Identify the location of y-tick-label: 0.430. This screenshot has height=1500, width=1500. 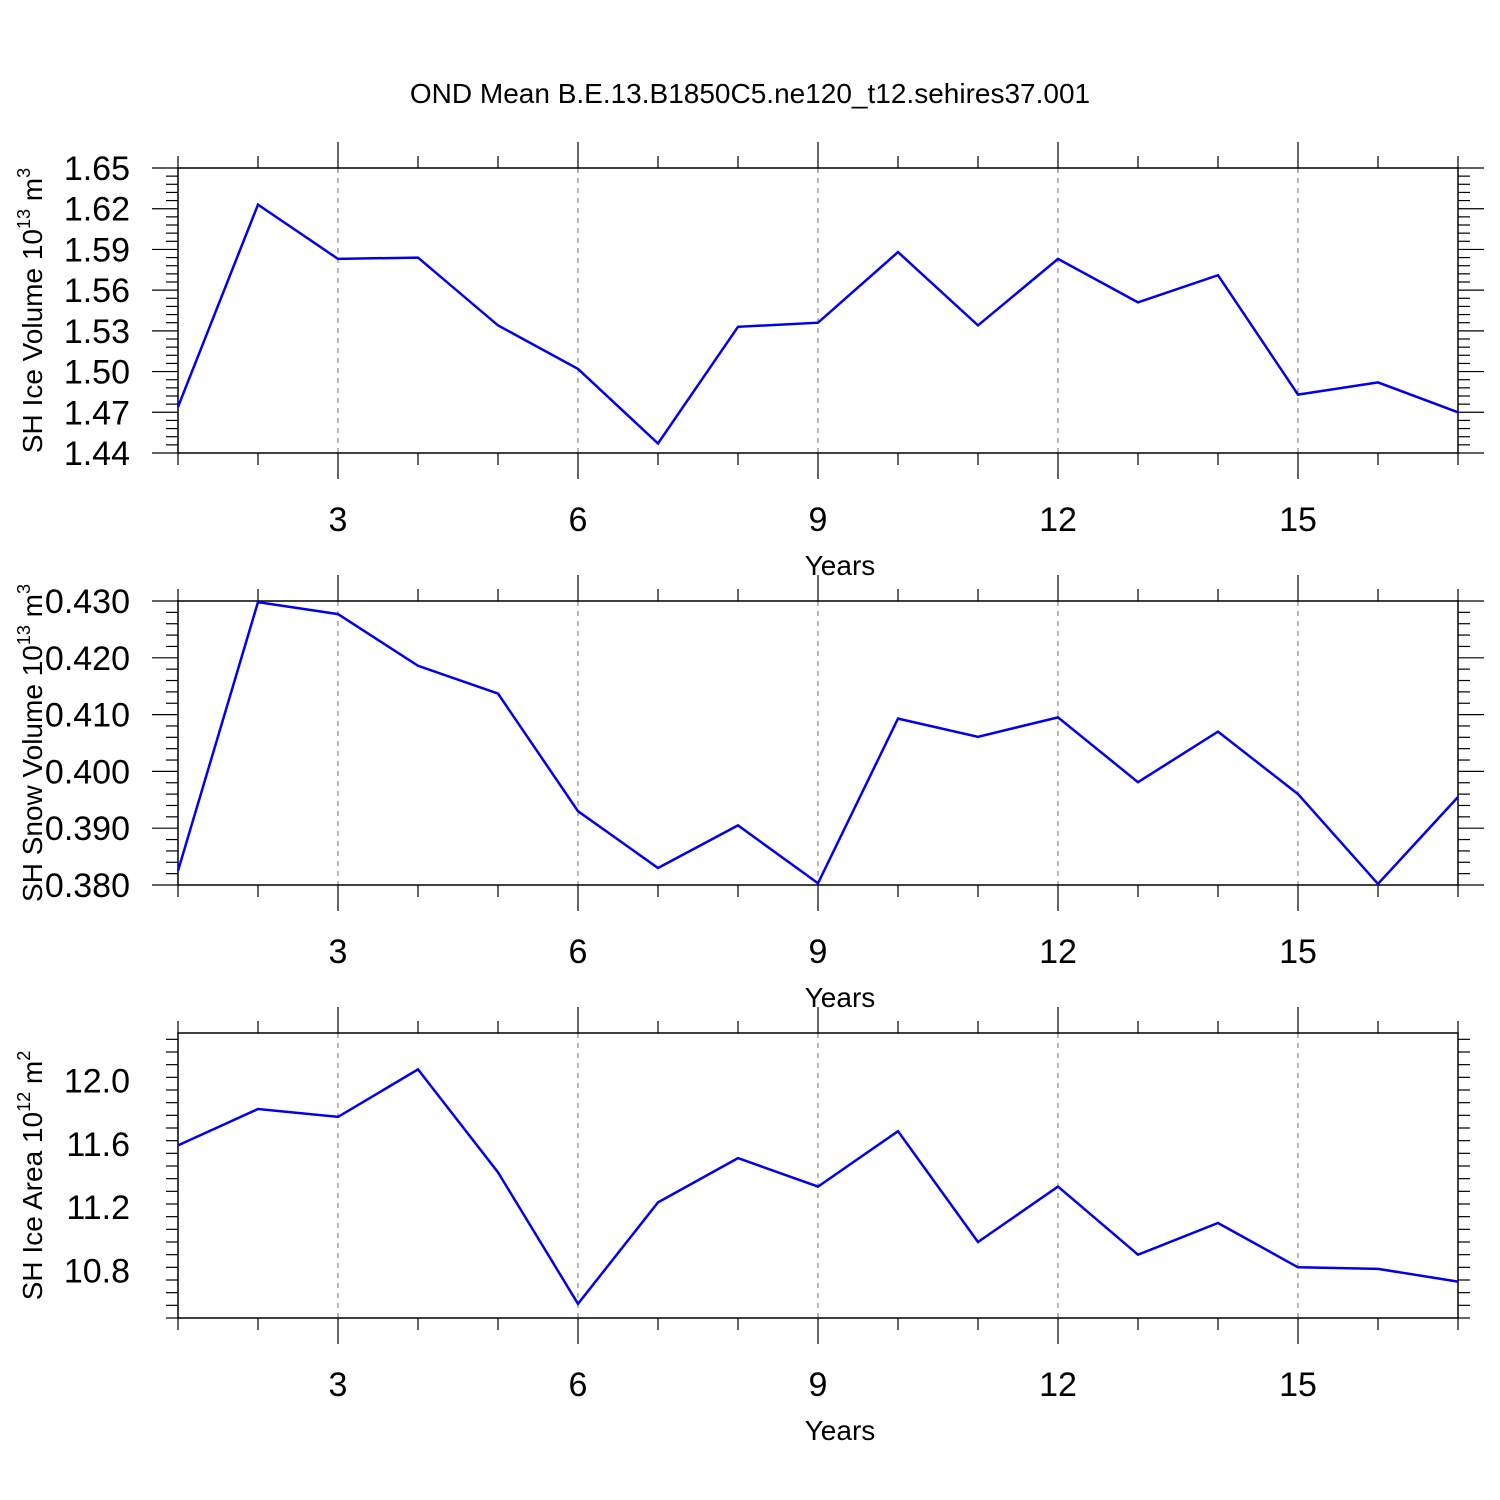
(87, 602).